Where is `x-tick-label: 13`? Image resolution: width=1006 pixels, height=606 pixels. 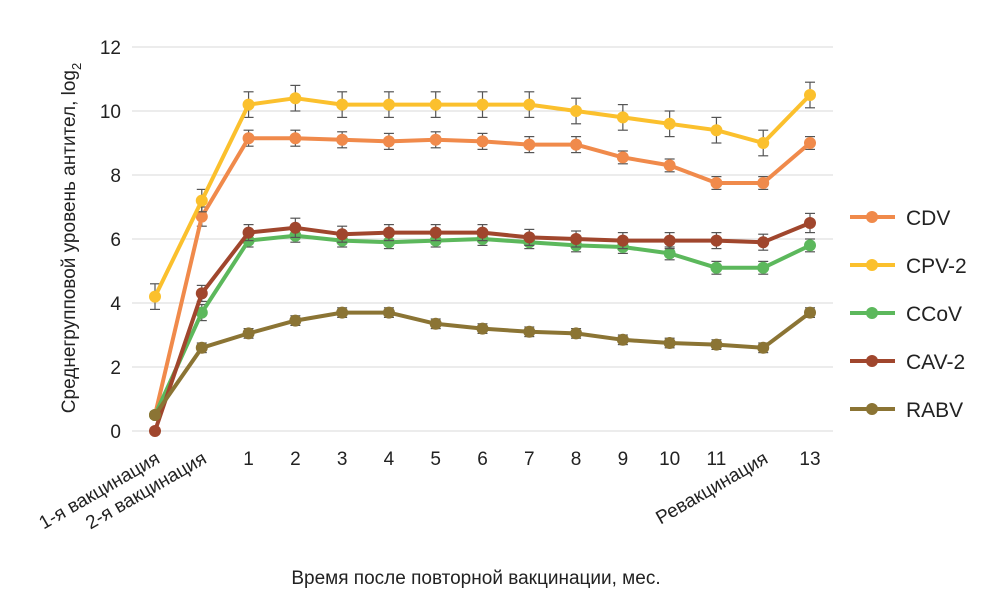 x-tick-label: 13 is located at coordinates (809, 459).